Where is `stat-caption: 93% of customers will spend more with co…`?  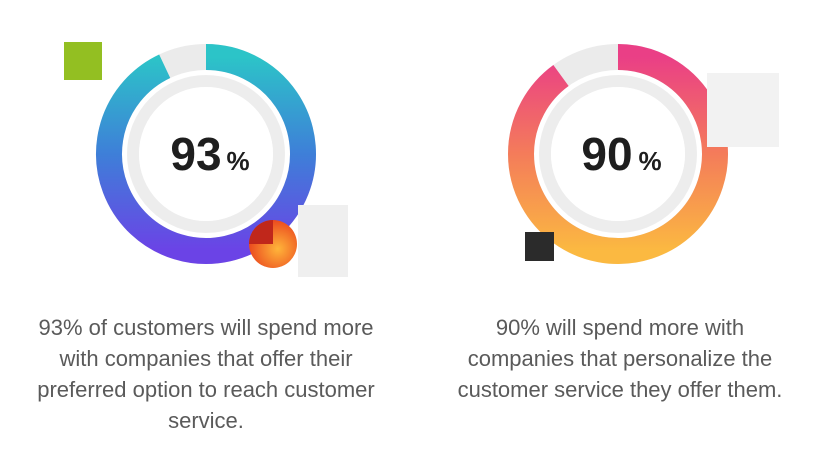 stat-caption: 93% of customers will spend more with co… is located at coordinates (206, 374).